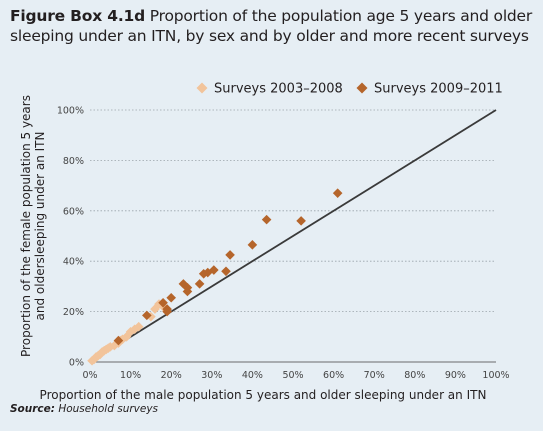 This screenshot has width=543, height=431. I want to click on y-tick-label: 80%, so click(73, 161).